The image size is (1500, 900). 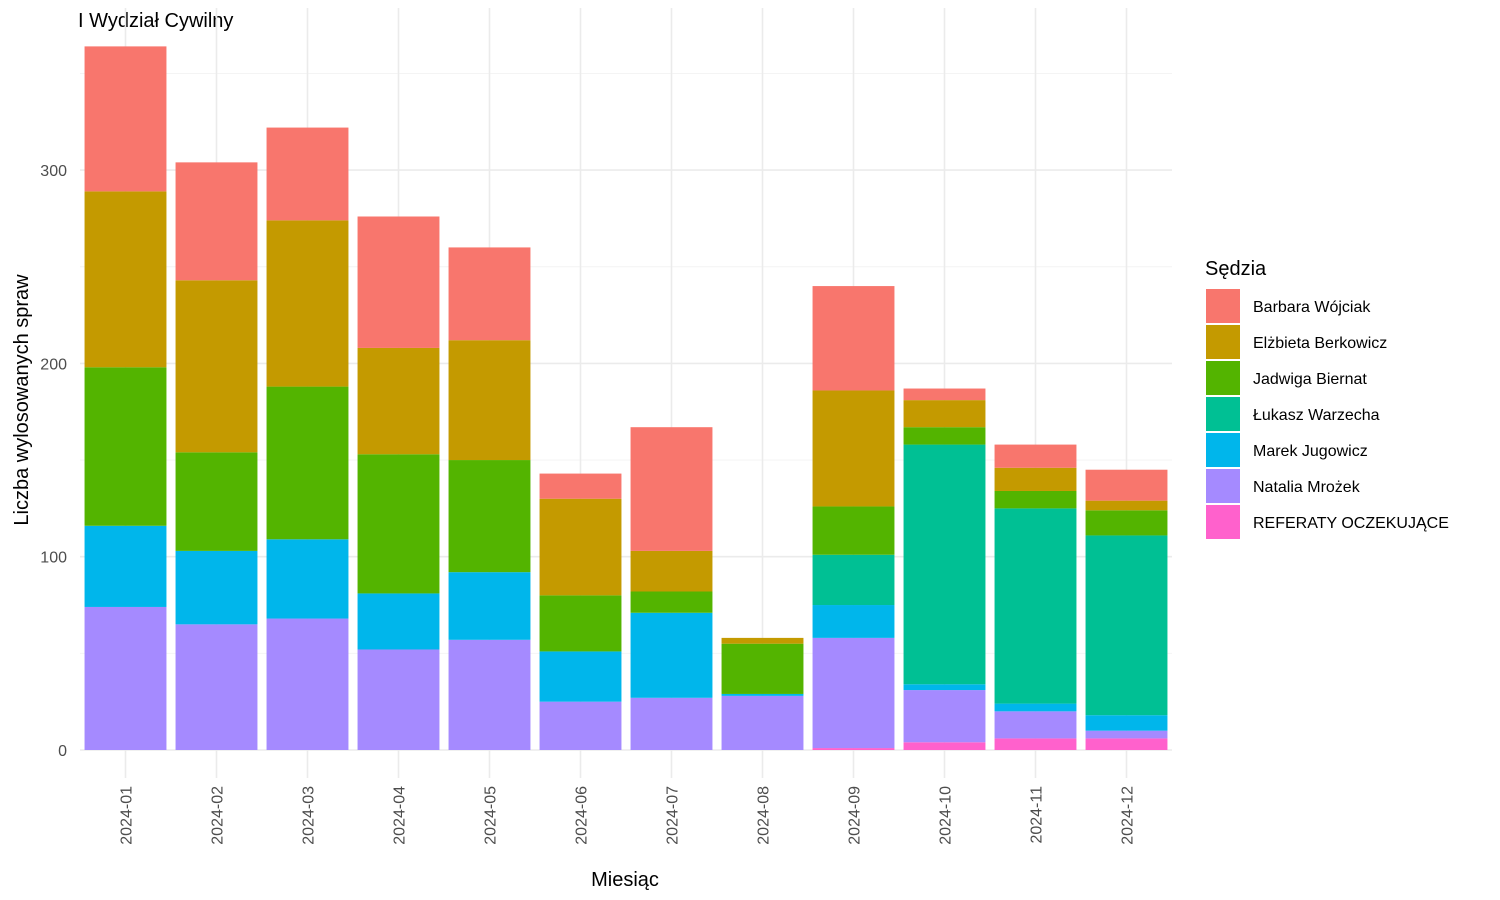 What do you see at coordinates (53, 558) in the screenshot?
I see `y-tick-label: 100` at bounding box center [53, 558].